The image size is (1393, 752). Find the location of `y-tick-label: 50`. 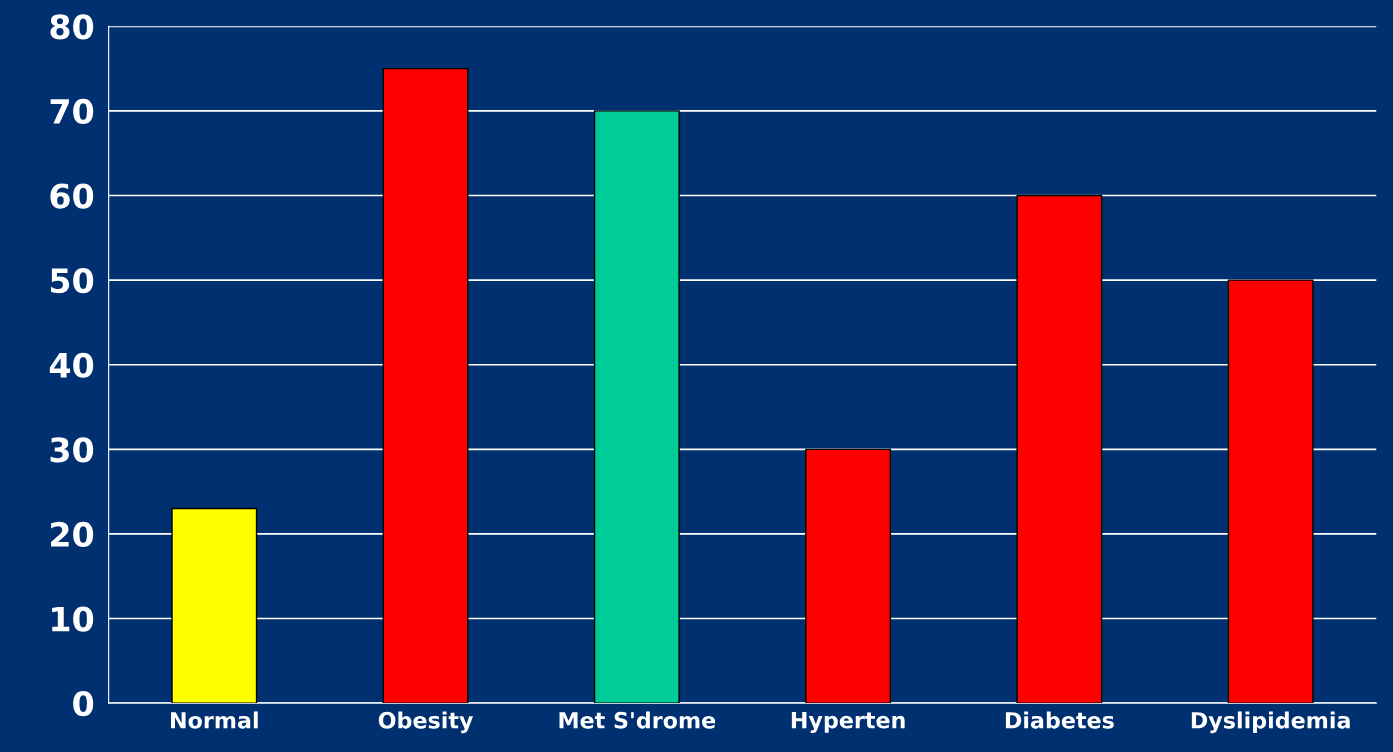

y-tick-label: 50 is located at coordinates (72, 281).